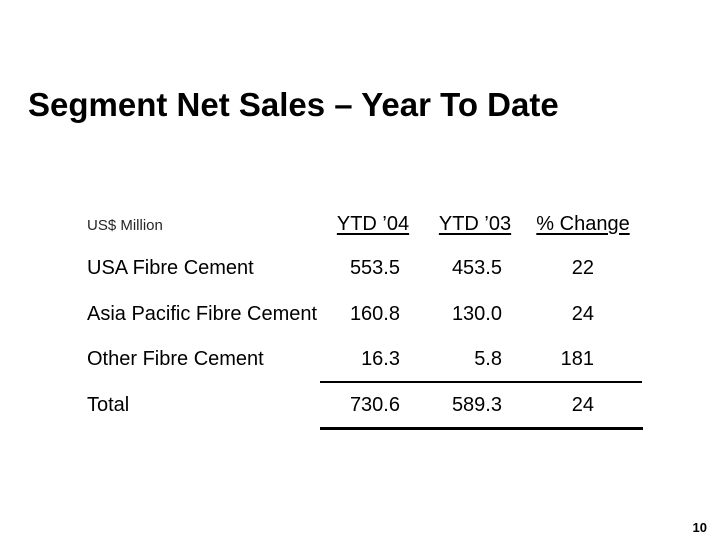  Describe the element at coordinates (202, 314) in the screenshot. I see `row-label: Asia Pacific Fibre Cement` at that location.